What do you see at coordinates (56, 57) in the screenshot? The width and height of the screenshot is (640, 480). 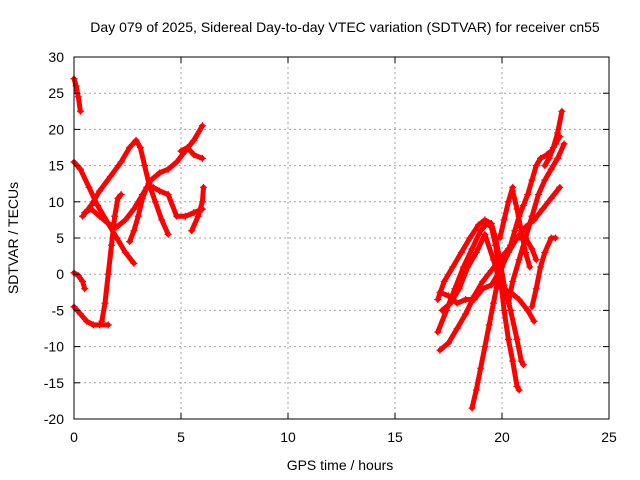 I see `y-tick-label: 30` at bounding box center [56, 57].